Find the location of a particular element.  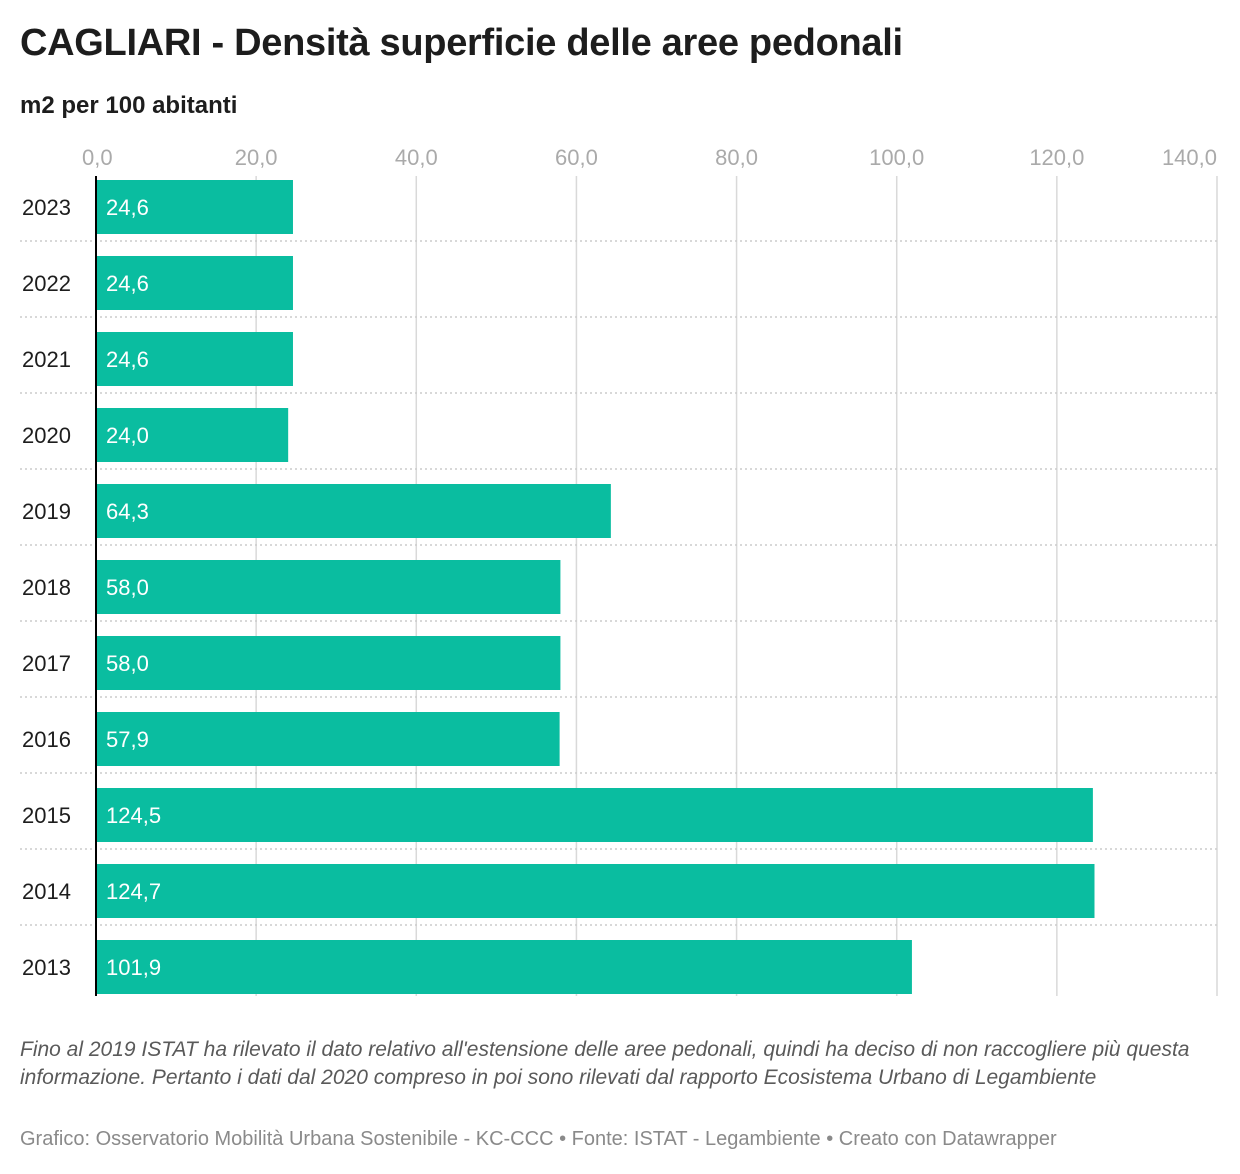

category-label: 2020 is located at coordinates (46, 435).